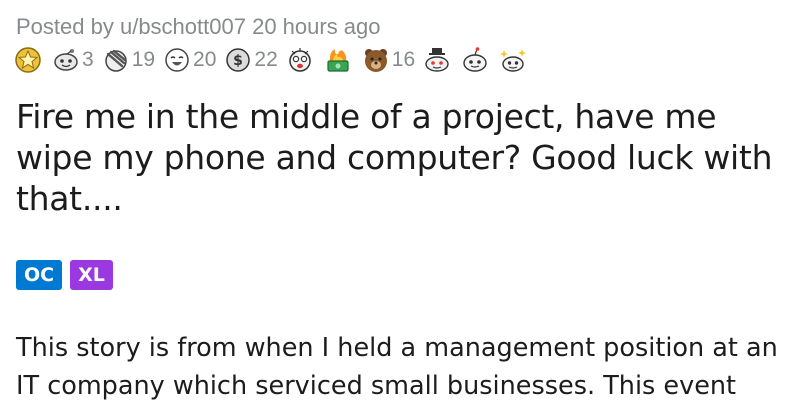  What do you see at coordinates (130, 60) in the screenshot?
I see `award-item: 19` at bounding box center [130, 60].